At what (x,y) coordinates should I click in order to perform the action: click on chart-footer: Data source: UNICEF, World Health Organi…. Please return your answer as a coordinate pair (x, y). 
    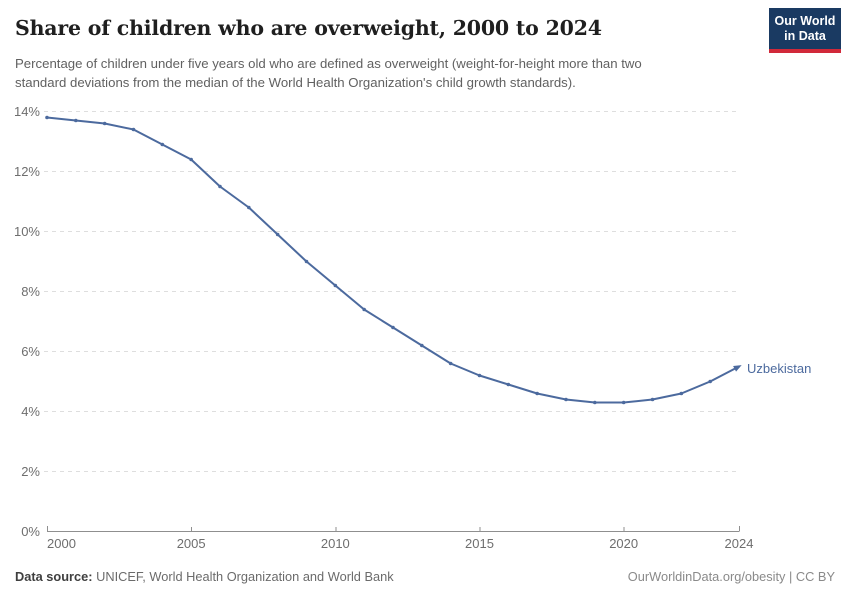
    Looking at the image, I should click on (425, 576).